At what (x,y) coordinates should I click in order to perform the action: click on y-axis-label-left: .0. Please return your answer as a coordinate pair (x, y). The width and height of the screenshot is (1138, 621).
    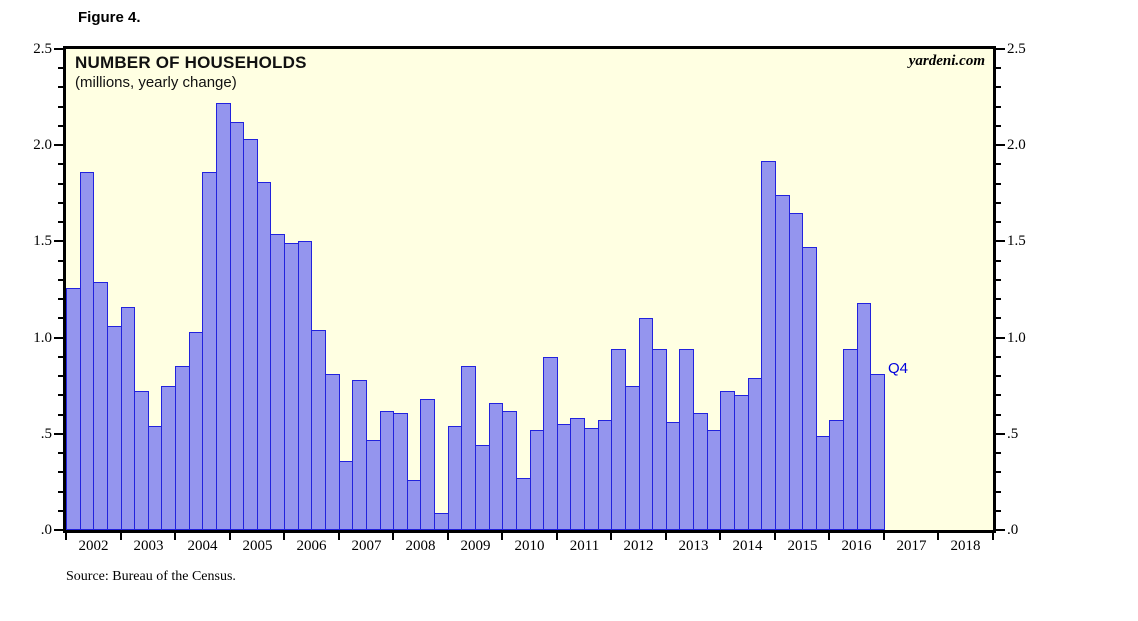
    Looking at the image, I should click on (46, 530).